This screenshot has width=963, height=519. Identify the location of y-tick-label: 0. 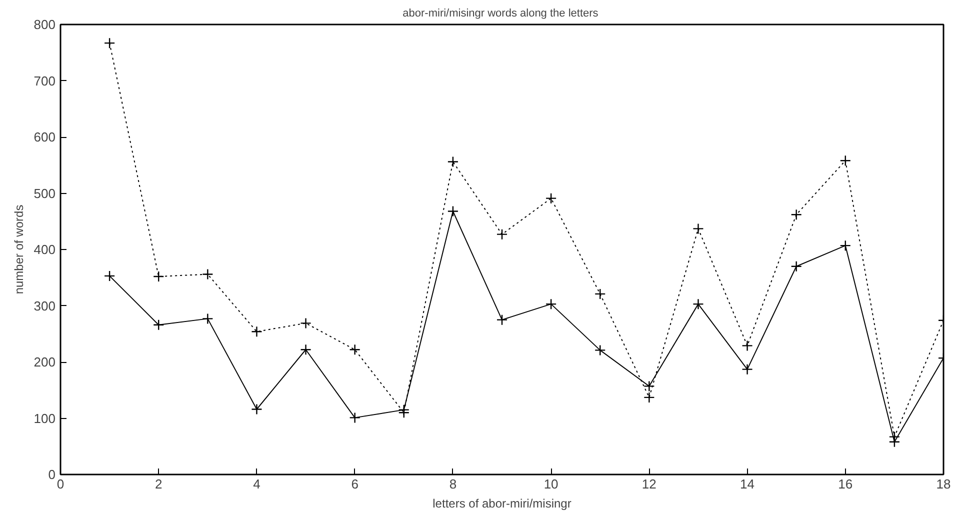
(52, 474).